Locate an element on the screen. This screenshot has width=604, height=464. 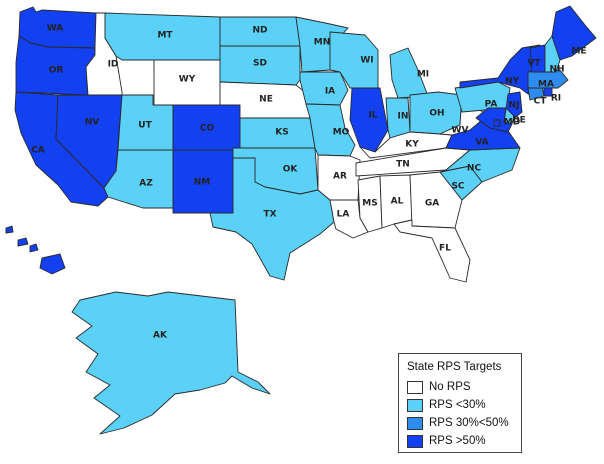
state-label-ct: CT is located at coordinates (541, 102).